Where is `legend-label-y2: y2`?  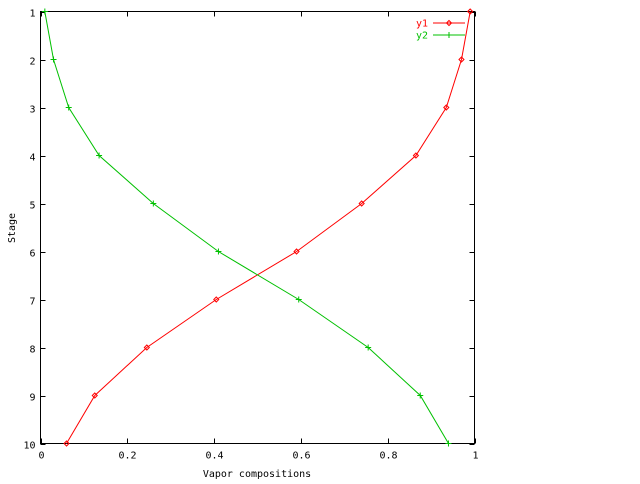
legend-label-y2: y2 is located at coordinates (422, 36).